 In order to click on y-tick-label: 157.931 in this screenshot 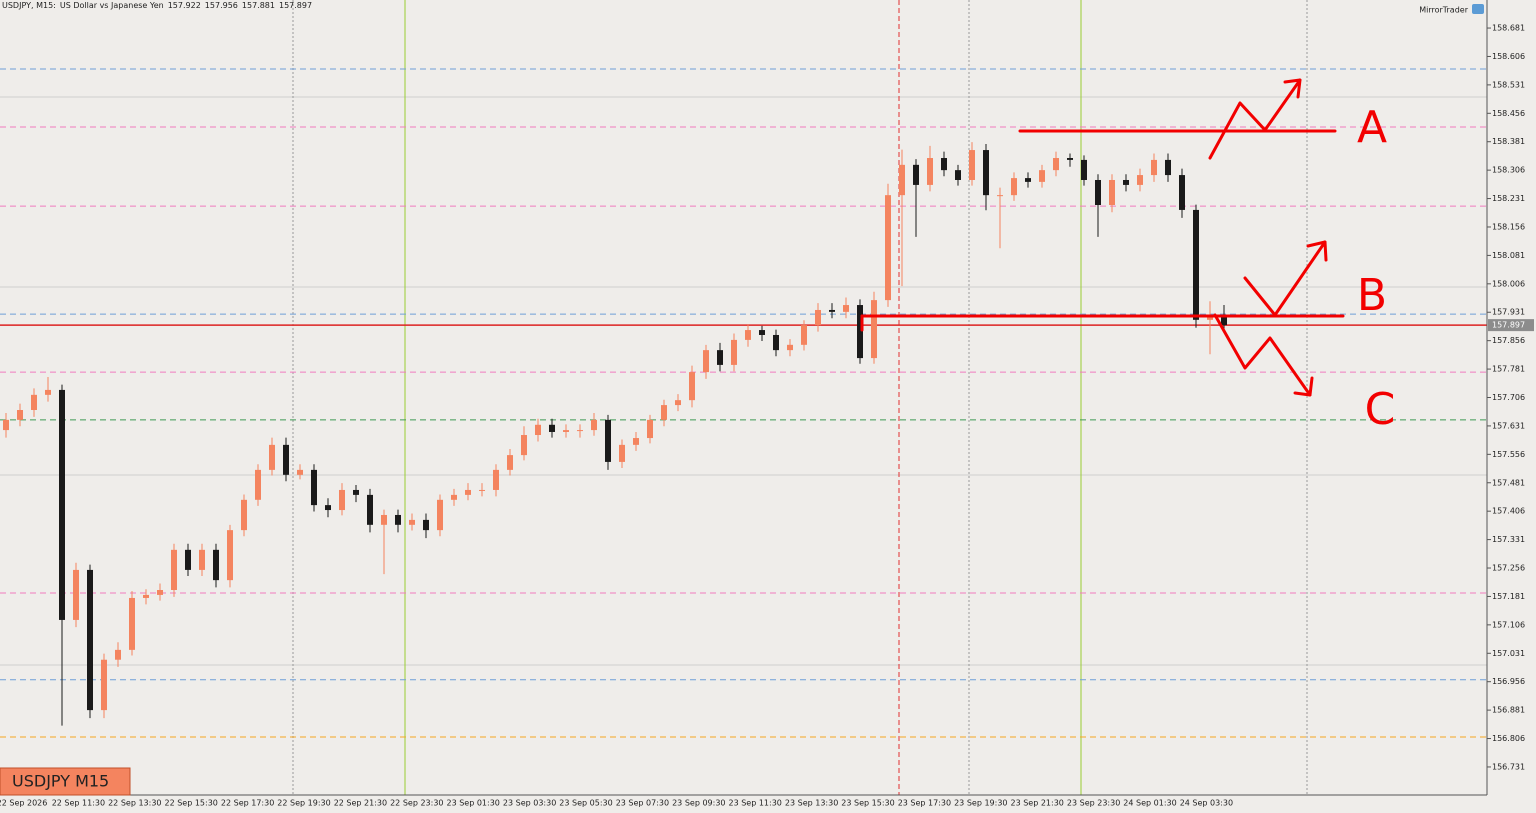, I will do `click(1508, 312)`.